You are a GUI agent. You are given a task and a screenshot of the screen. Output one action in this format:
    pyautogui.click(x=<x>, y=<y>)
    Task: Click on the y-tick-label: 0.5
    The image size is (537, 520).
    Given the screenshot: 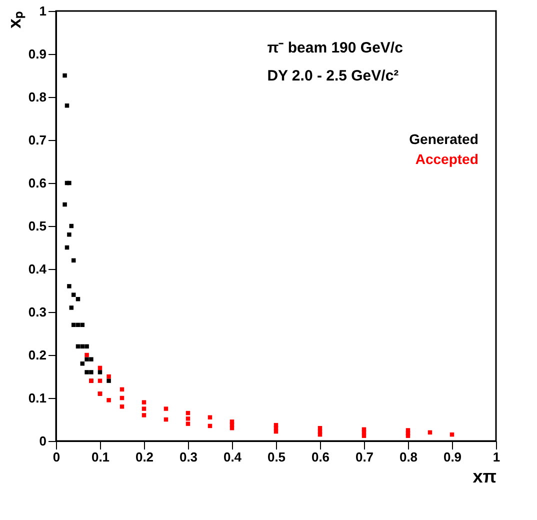 What is the action you would take?
    pyautogui.click(x=37, y=226)
    